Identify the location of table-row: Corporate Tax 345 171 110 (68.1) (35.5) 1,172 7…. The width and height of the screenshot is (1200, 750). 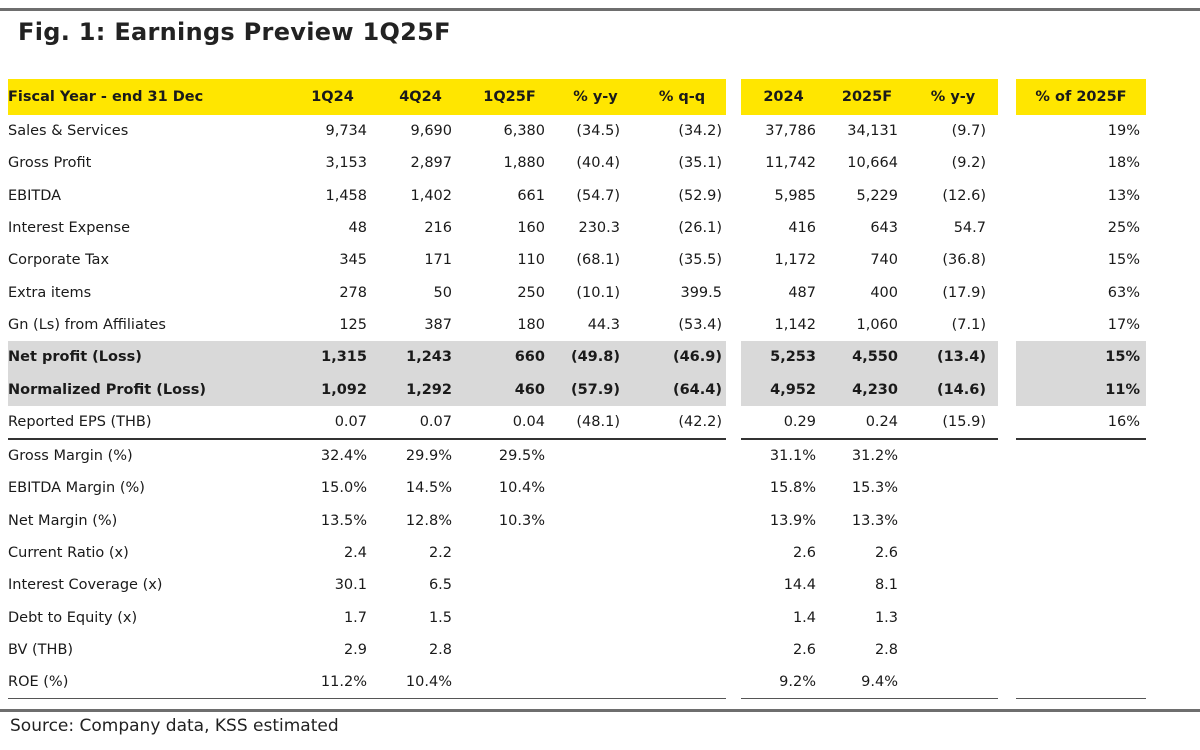
(577, 260).